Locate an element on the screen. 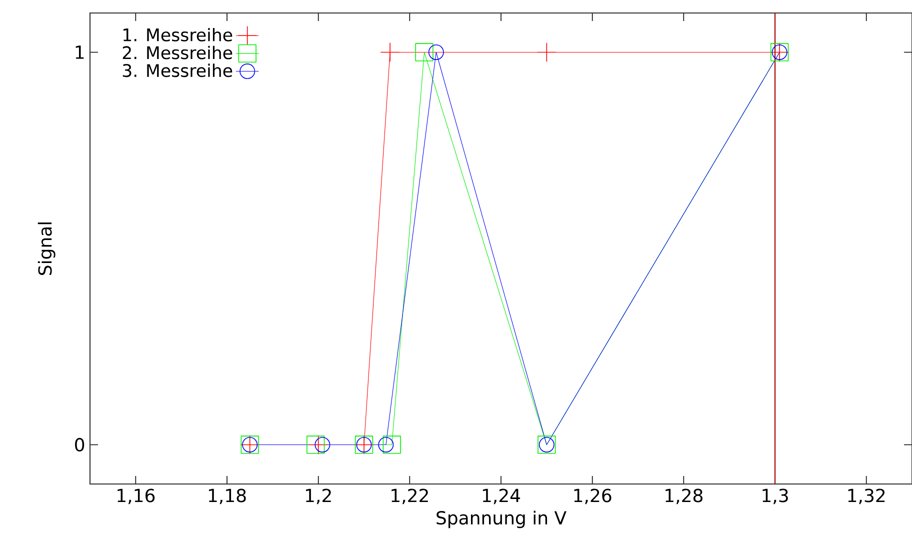 This screenshot has width=912, height=559. y-axis-title: Signal is located at coordinates (47, 248).